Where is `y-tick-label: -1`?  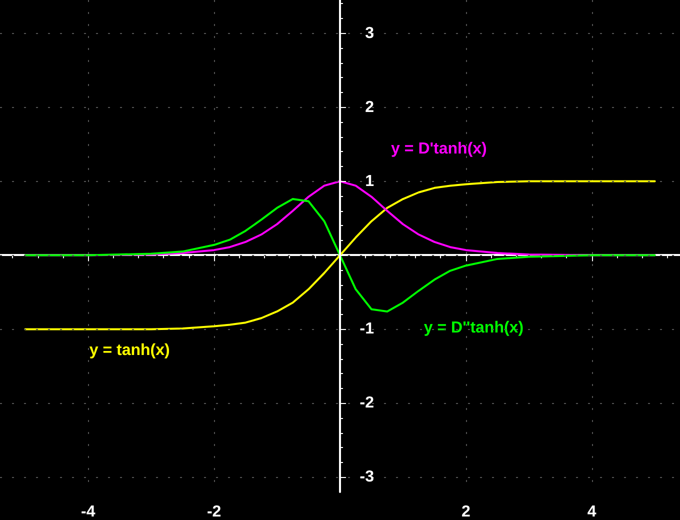 y-tick-label: -1 is located at coordinates (367, 329).